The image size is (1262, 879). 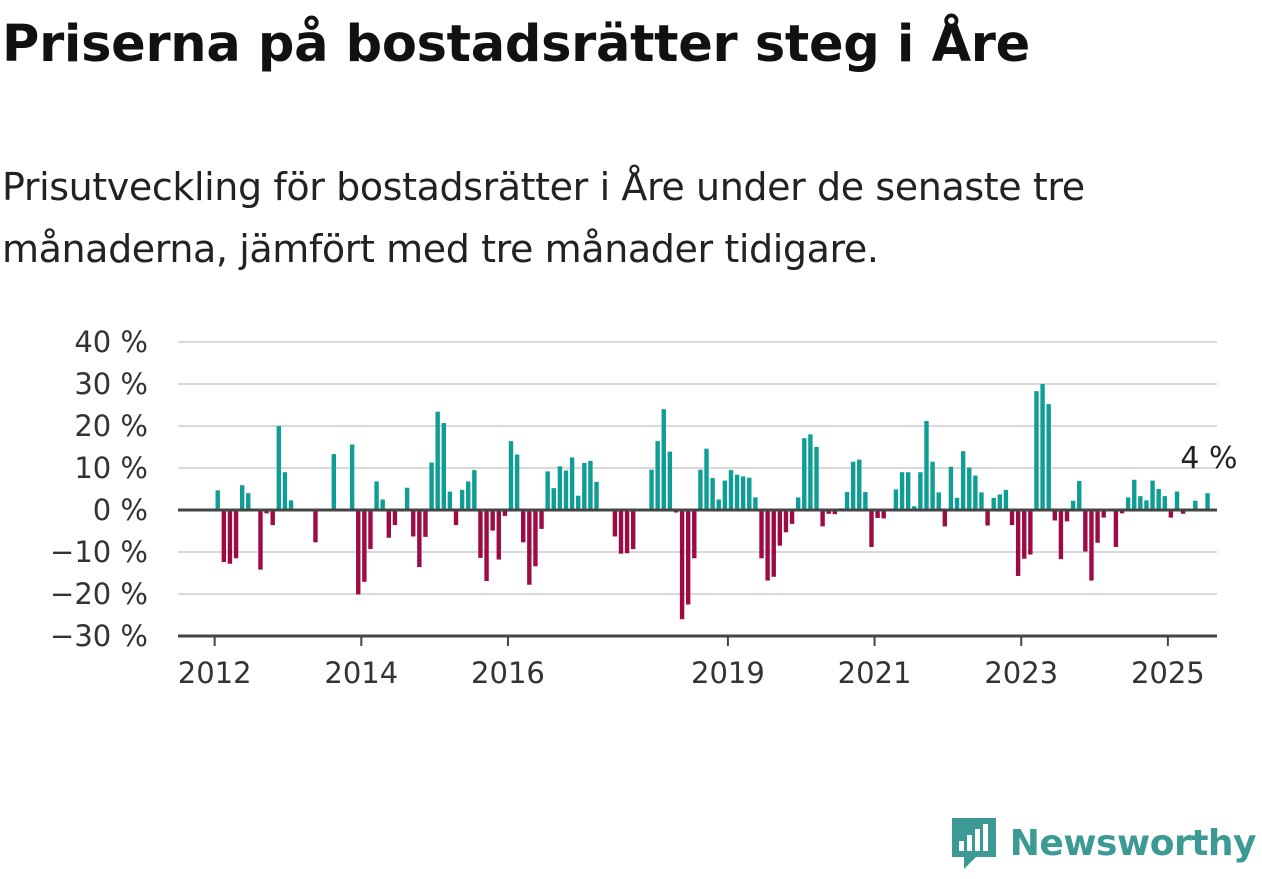 I want to click on x-tick-label: 2021, so click(x=875, y=673).